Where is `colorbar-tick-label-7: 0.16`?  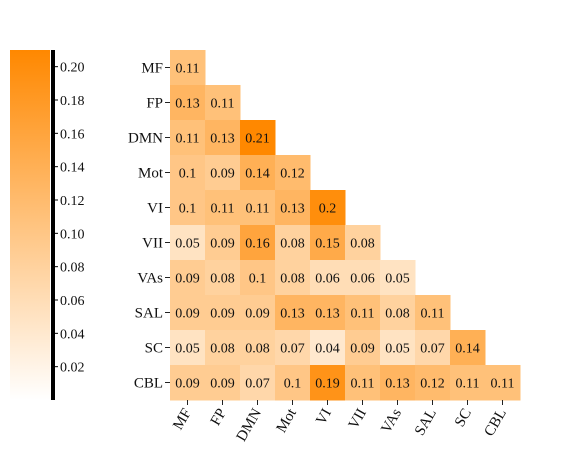
colorbar-tick-label-7: 0.16 is located at coordinates (72, 134).